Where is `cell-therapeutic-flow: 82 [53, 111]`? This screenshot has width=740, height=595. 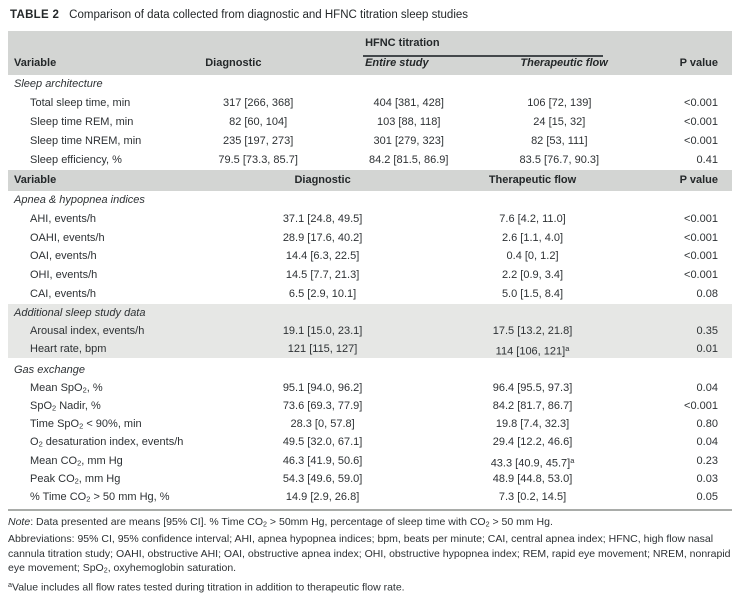 cell-therapeutic-flow: 82 [53, 111] is located at coordinates (559, 141).